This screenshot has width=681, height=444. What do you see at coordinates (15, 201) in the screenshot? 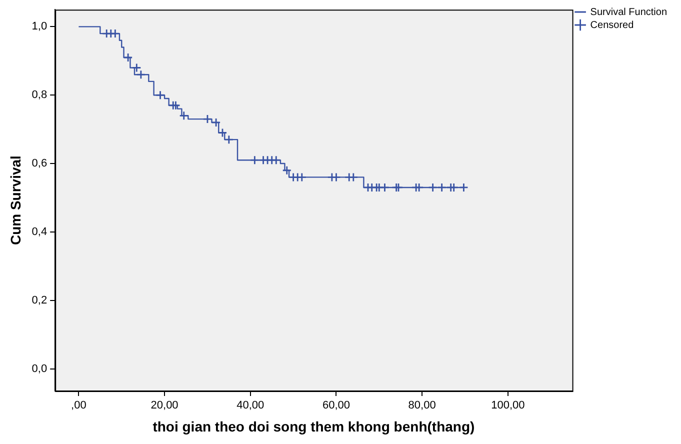
I see `y-axis-title: Cum Survival` at bounding box center [15, 201].